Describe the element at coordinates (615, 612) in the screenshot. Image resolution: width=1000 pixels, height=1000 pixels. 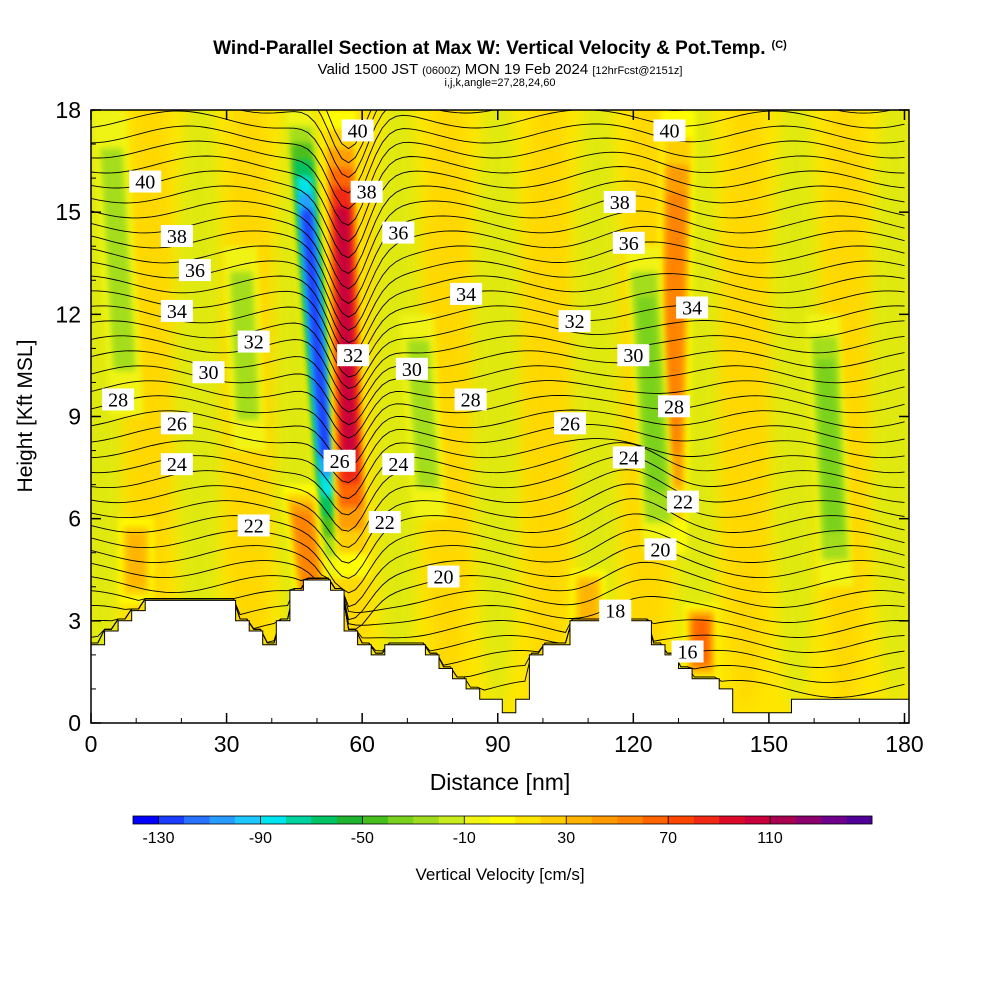
I see `contour-label: 18` at that location.